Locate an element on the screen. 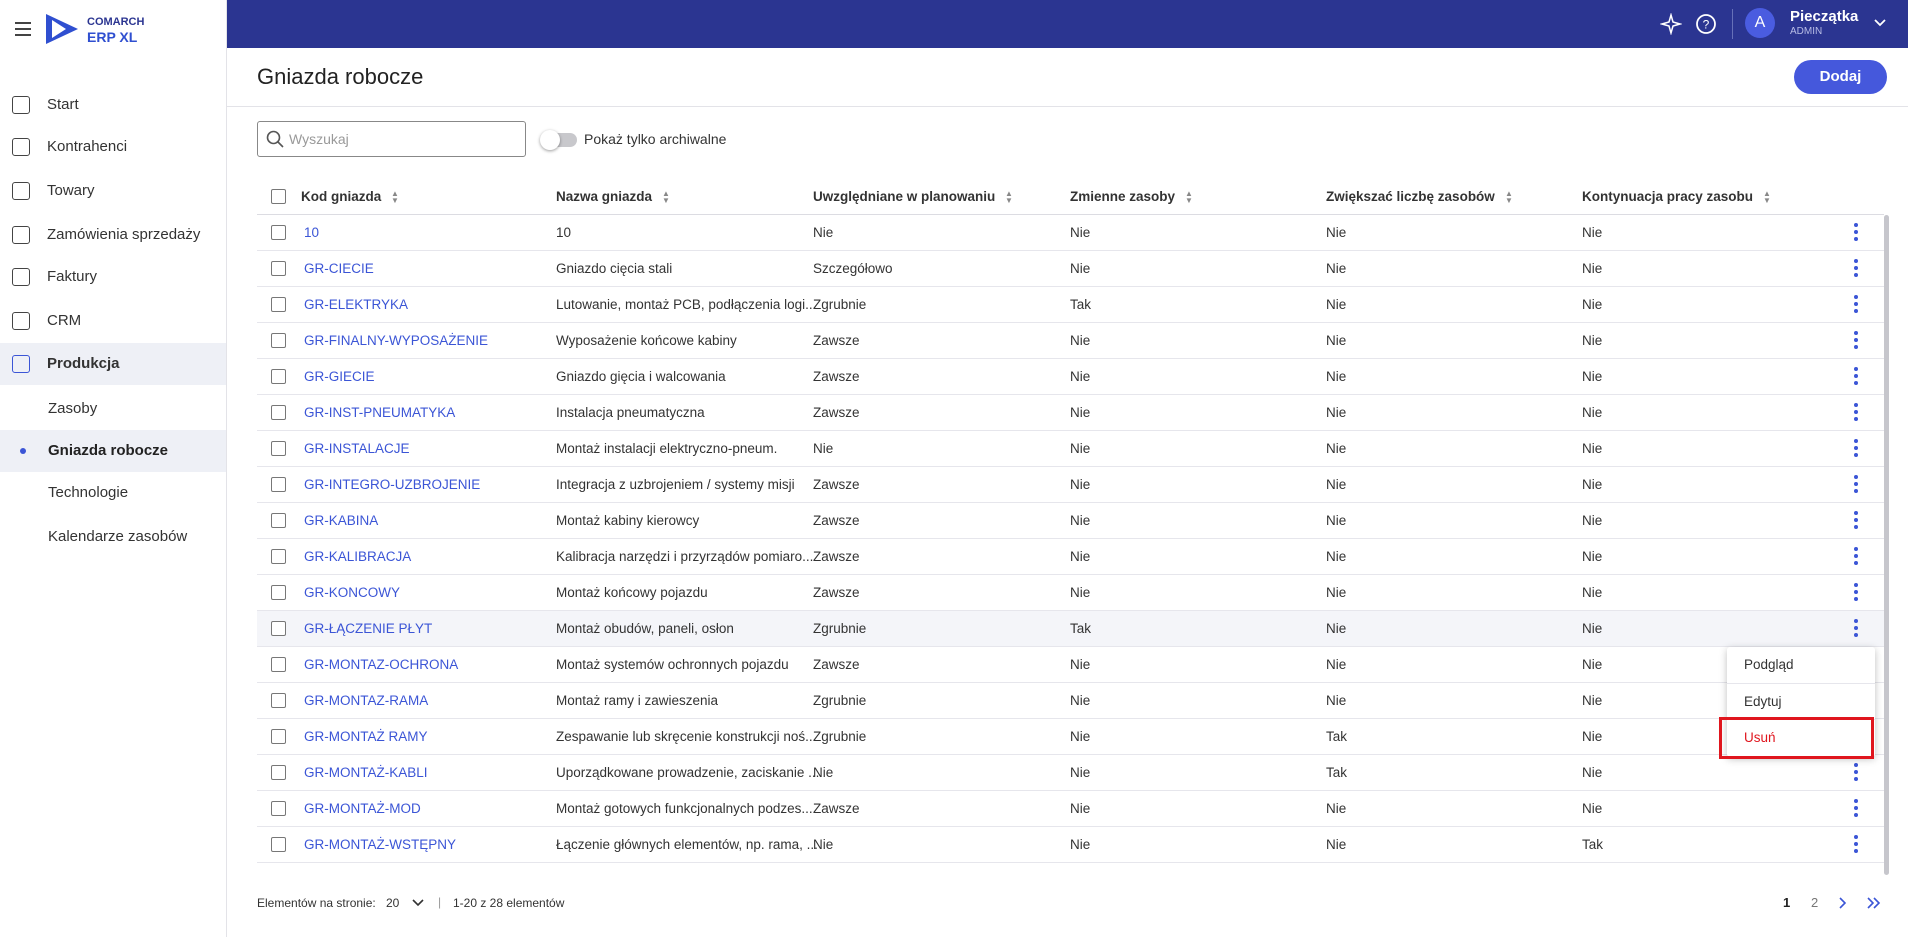 The height and width of the screenshot is (937, 1908). page-number: 2 is located at coordinates (1815, 902).